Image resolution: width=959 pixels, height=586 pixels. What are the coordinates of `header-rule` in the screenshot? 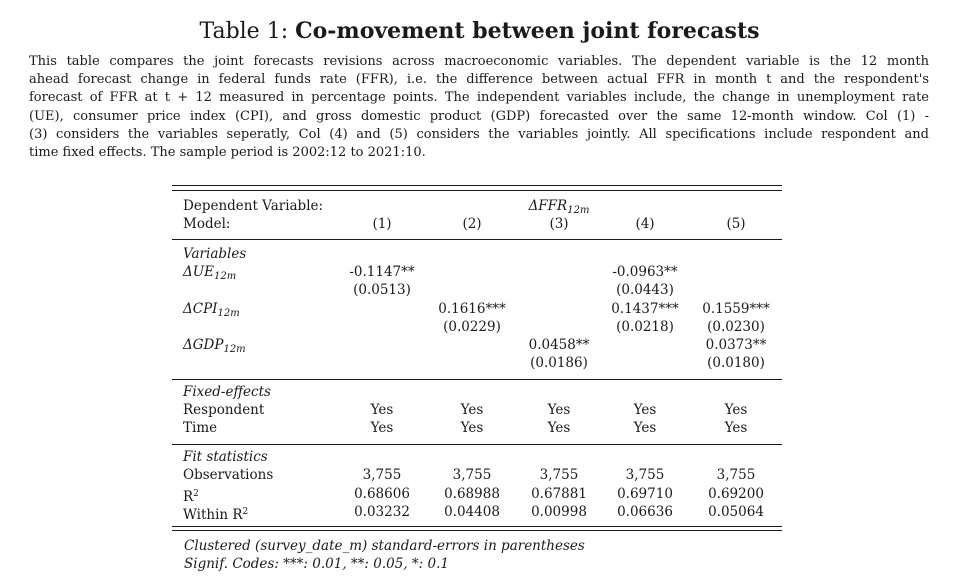 It's located at (477, 239).